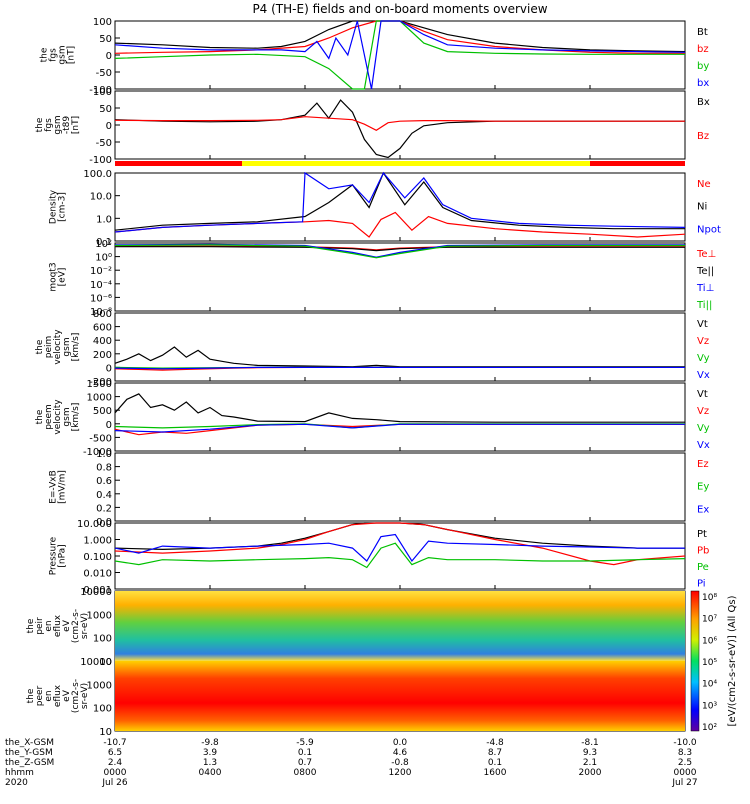 The image size is (750, 804). I want to click on x-cell-y: 8.7, so click(495, 753).